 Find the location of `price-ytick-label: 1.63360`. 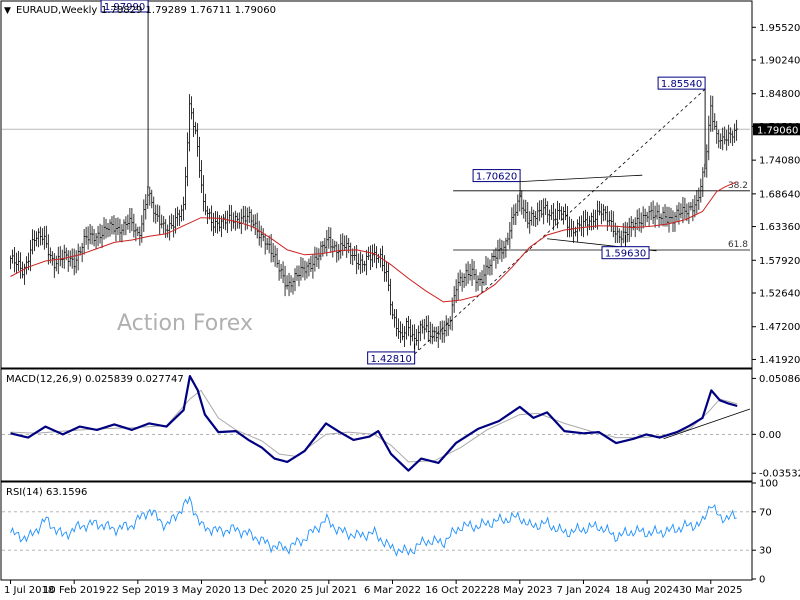

price-ytick-label: 1.63360 is located at coordinates (779, 227).